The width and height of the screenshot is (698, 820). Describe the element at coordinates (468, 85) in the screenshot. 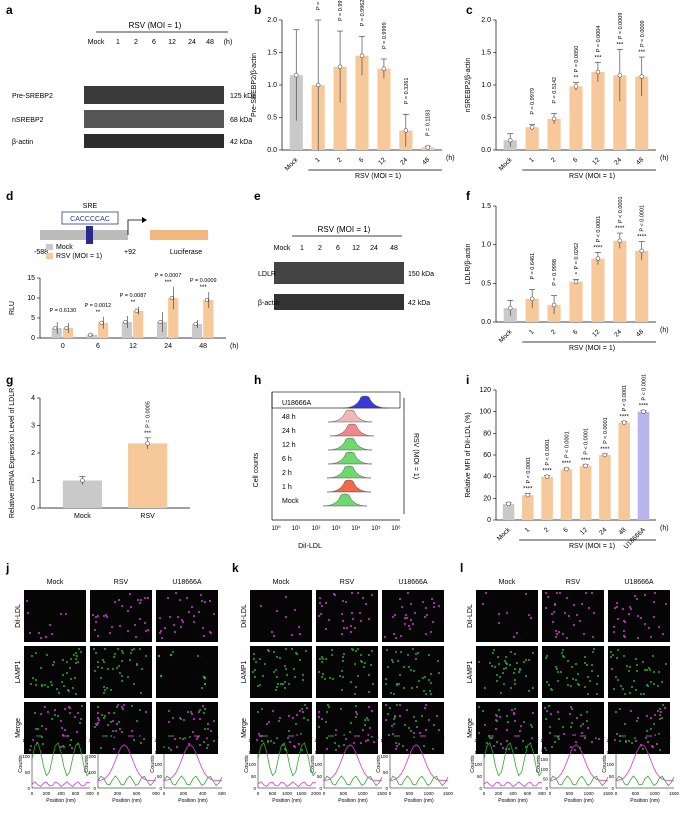

I see `y-axis-label: nSREBP2/β-actin` at that location.